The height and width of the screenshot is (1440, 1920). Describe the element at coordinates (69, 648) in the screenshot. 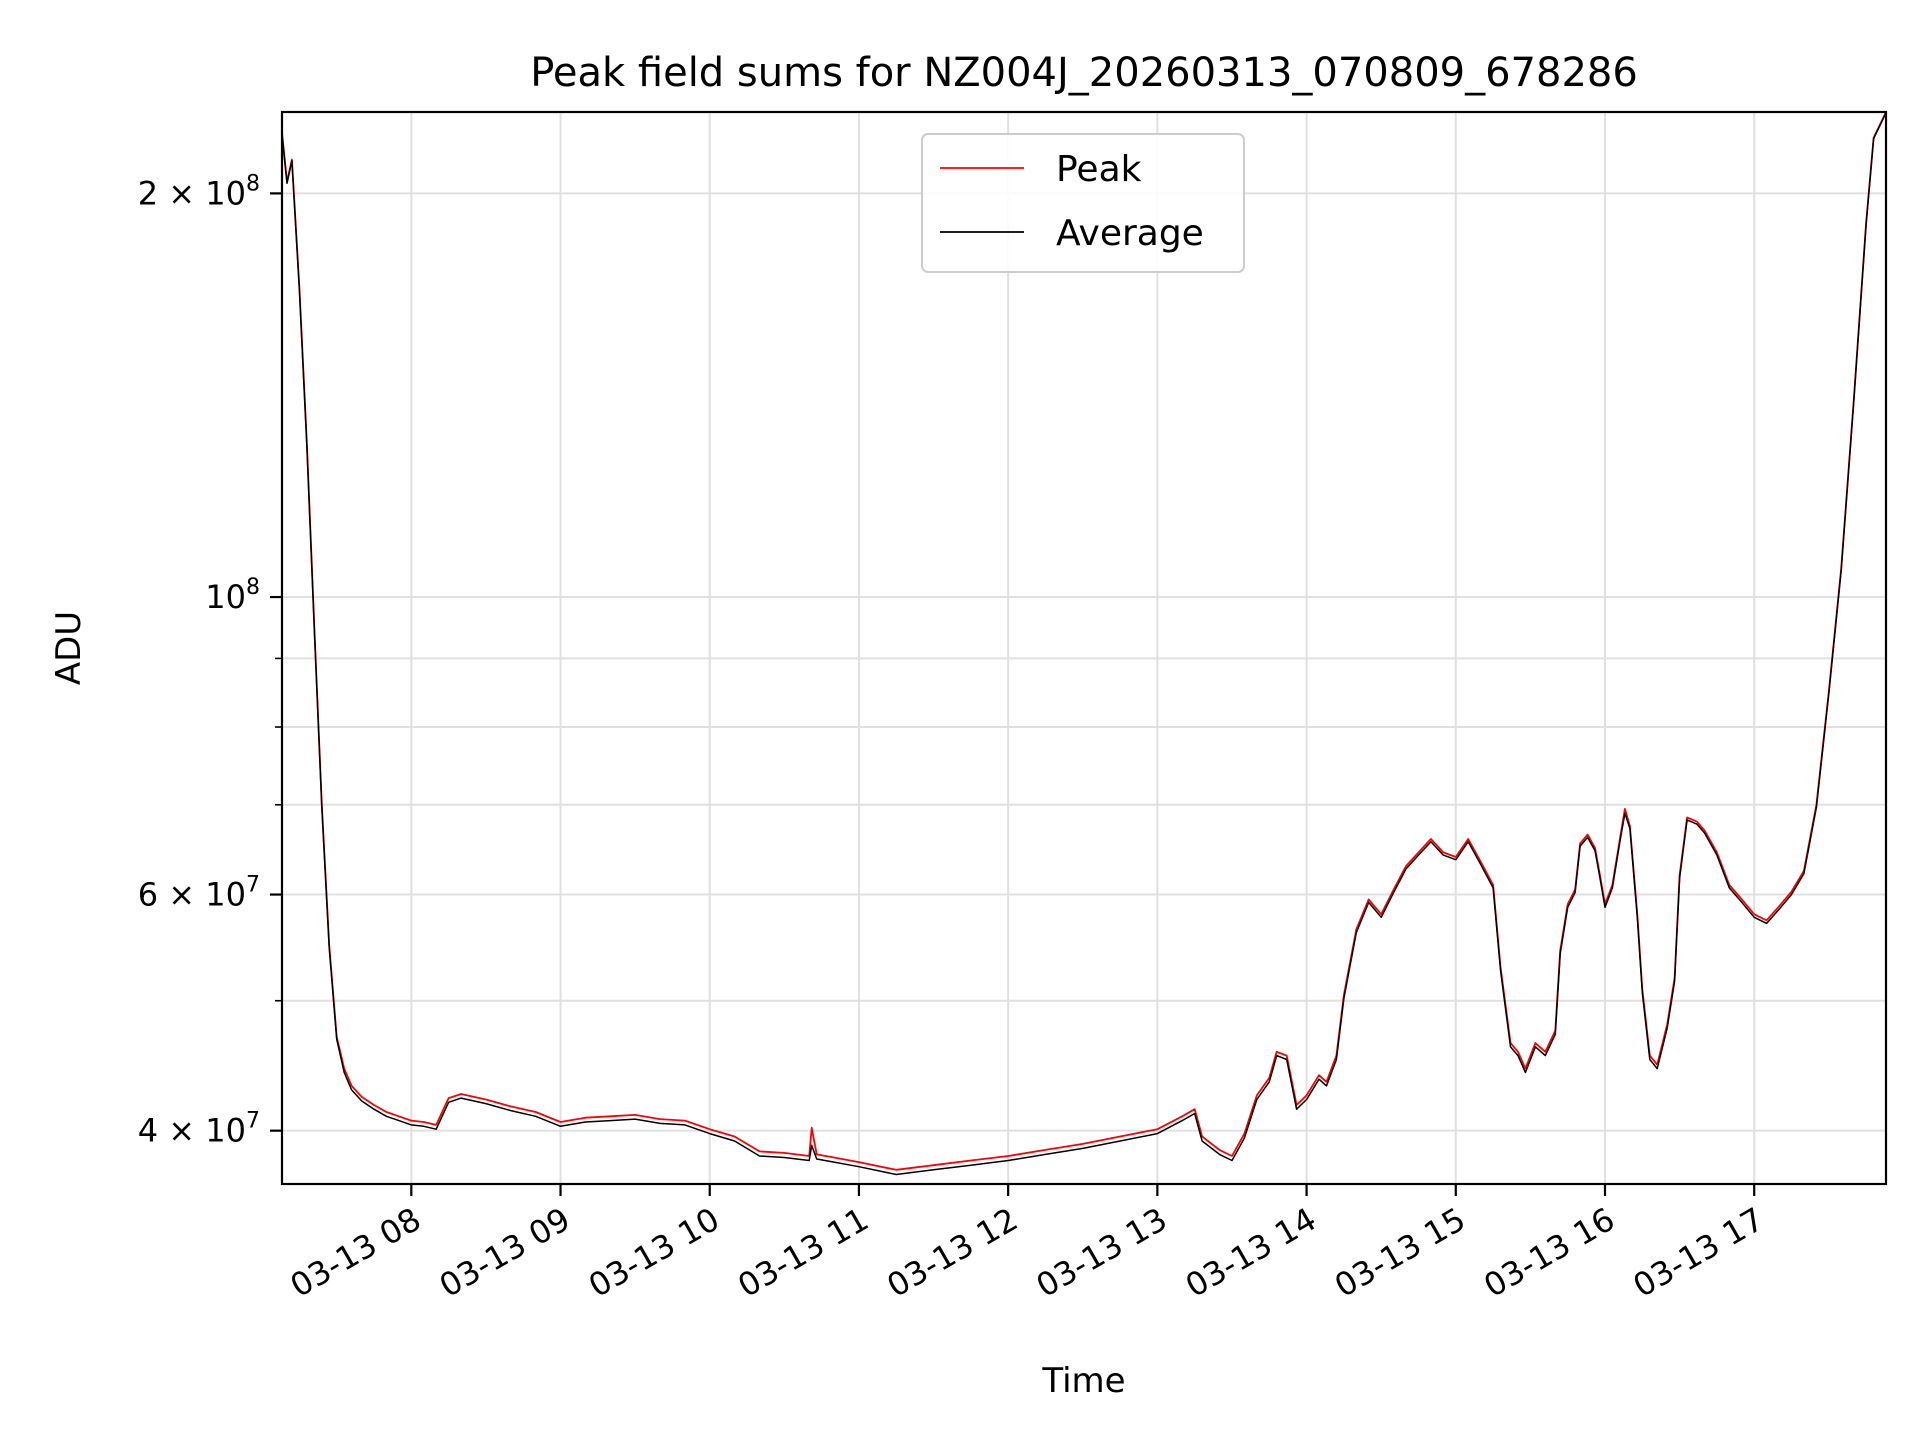

I see `y-axis-label: ADU` at that location.